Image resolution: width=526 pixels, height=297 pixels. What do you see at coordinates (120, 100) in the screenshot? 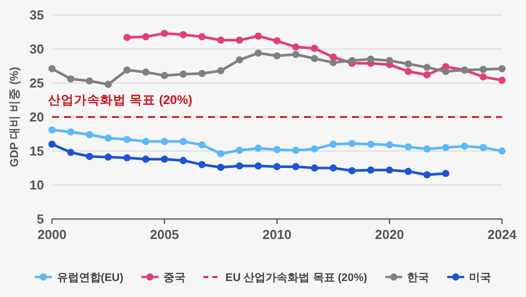
I see `annotation: 산업가속화법 목표 (20%)` at bounding box center [120, 100].